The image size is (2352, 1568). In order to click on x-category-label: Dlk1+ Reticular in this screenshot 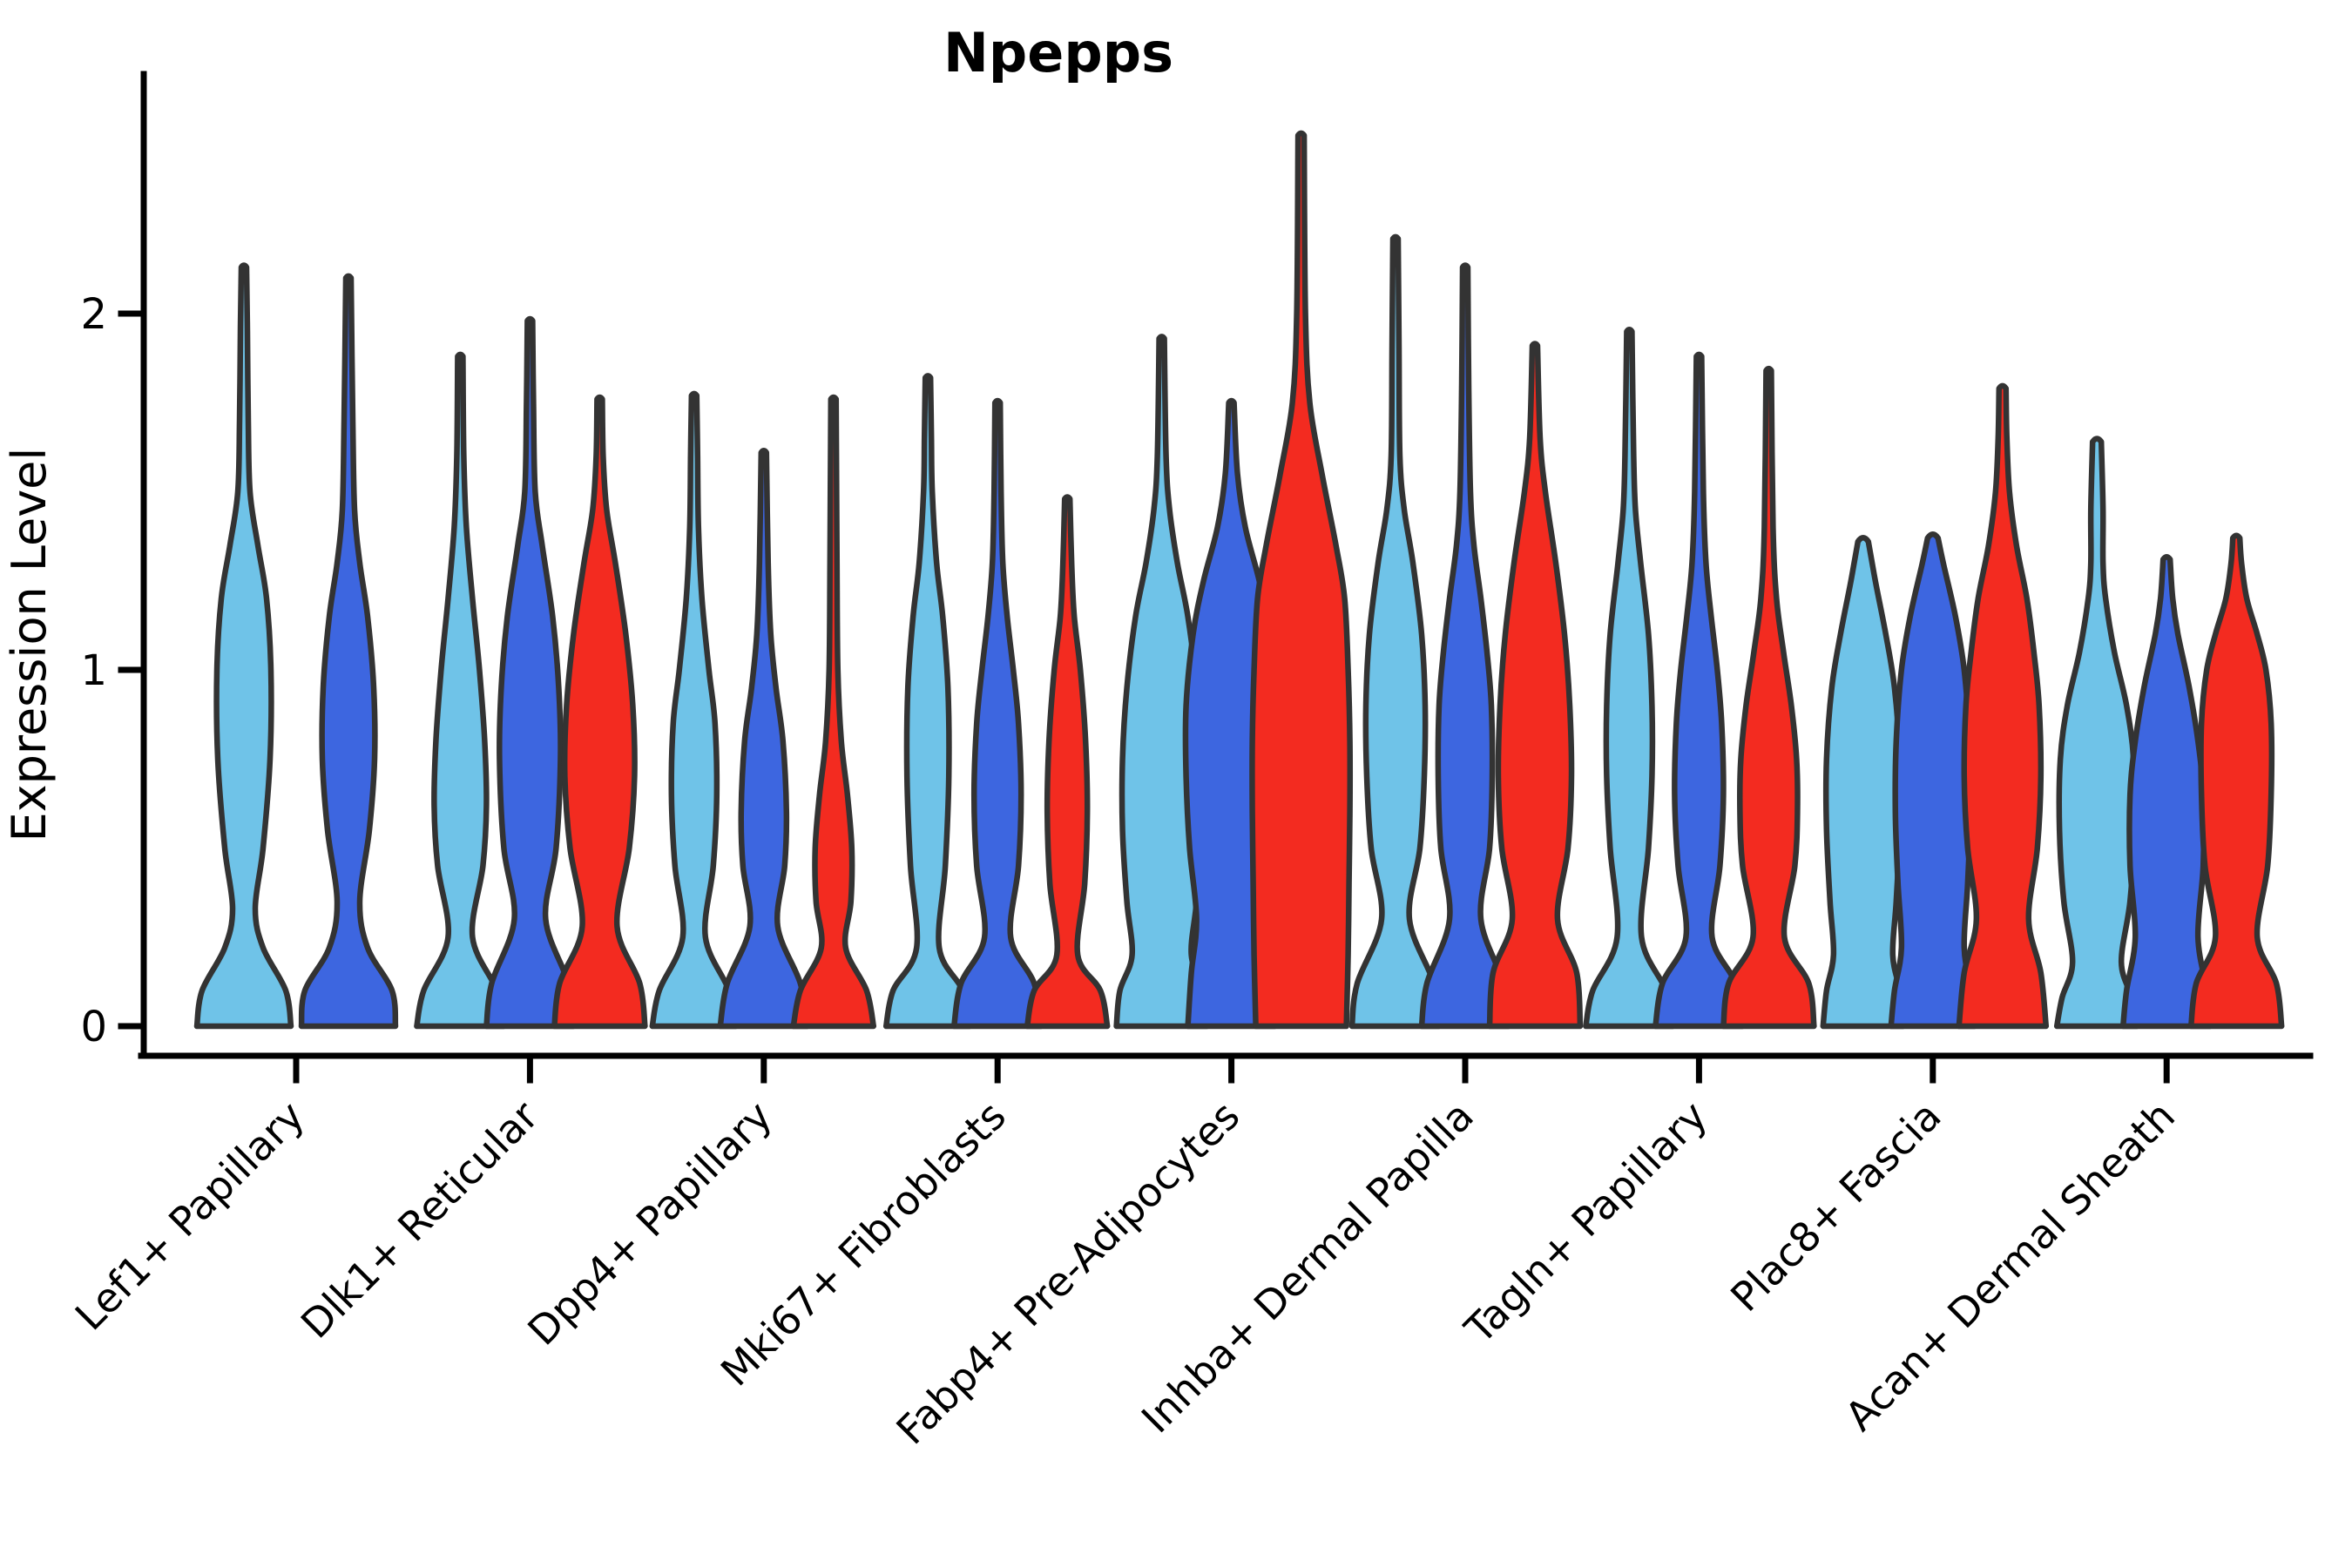, I will do `click(420, 1220)`.